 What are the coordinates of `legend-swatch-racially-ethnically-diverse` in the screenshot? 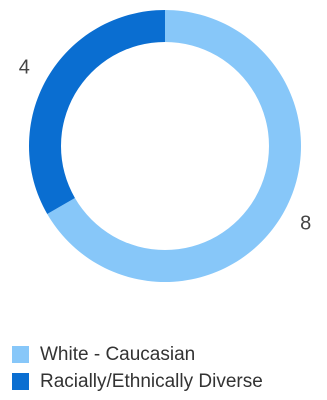 It's located at (20, 381).